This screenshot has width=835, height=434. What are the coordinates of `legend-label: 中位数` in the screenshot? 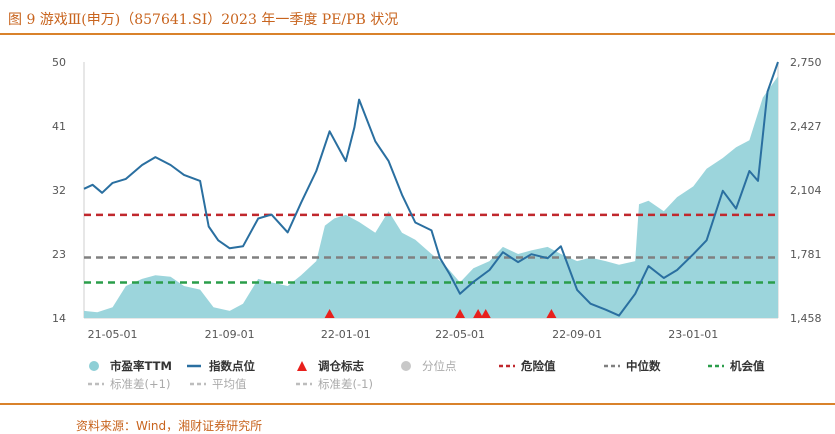 It's located at (643, 366).